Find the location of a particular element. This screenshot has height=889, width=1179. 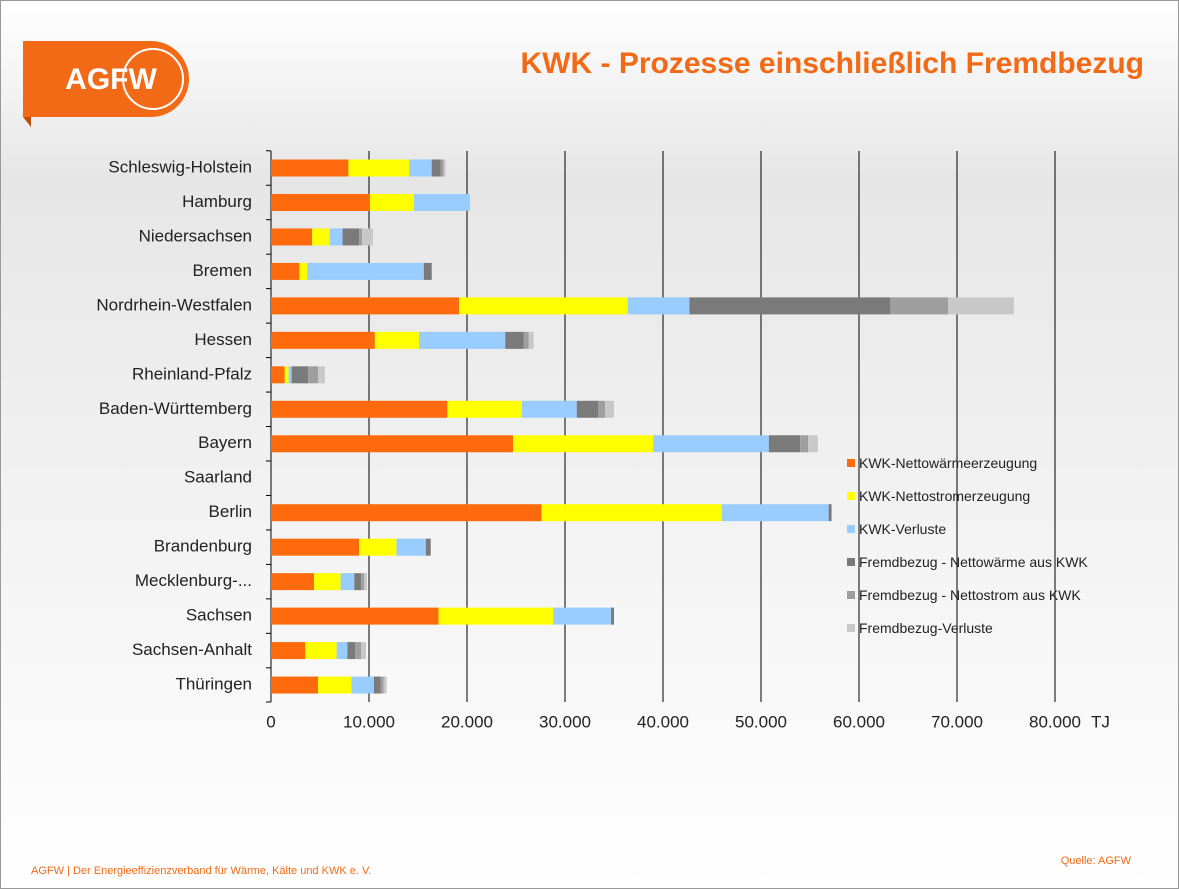

y-tick-label: Sachsen-Anhalt is located at coordinates (192, 649).